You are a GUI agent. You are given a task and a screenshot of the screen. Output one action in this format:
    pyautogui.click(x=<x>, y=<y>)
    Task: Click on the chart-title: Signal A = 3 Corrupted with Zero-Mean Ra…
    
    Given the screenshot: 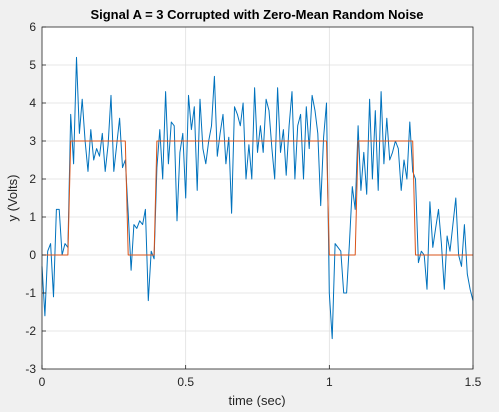 What is the action you would take?
    pyautogui.click(x=256, y=14)
    